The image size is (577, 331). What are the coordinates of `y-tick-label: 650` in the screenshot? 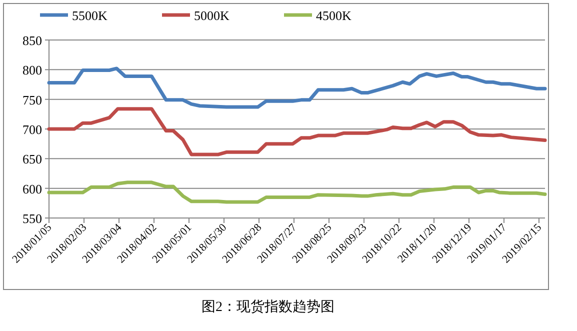 It's located at (32, 159).